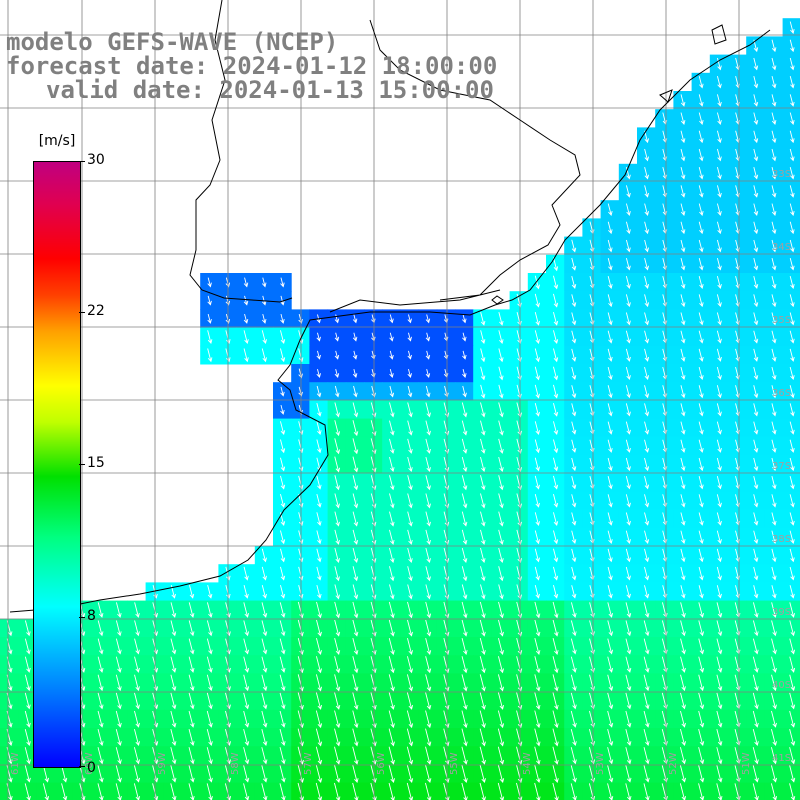  Describe the element at coordinates (82, 312) in the screenshot. I see `colorbar-tickmark` at that location.